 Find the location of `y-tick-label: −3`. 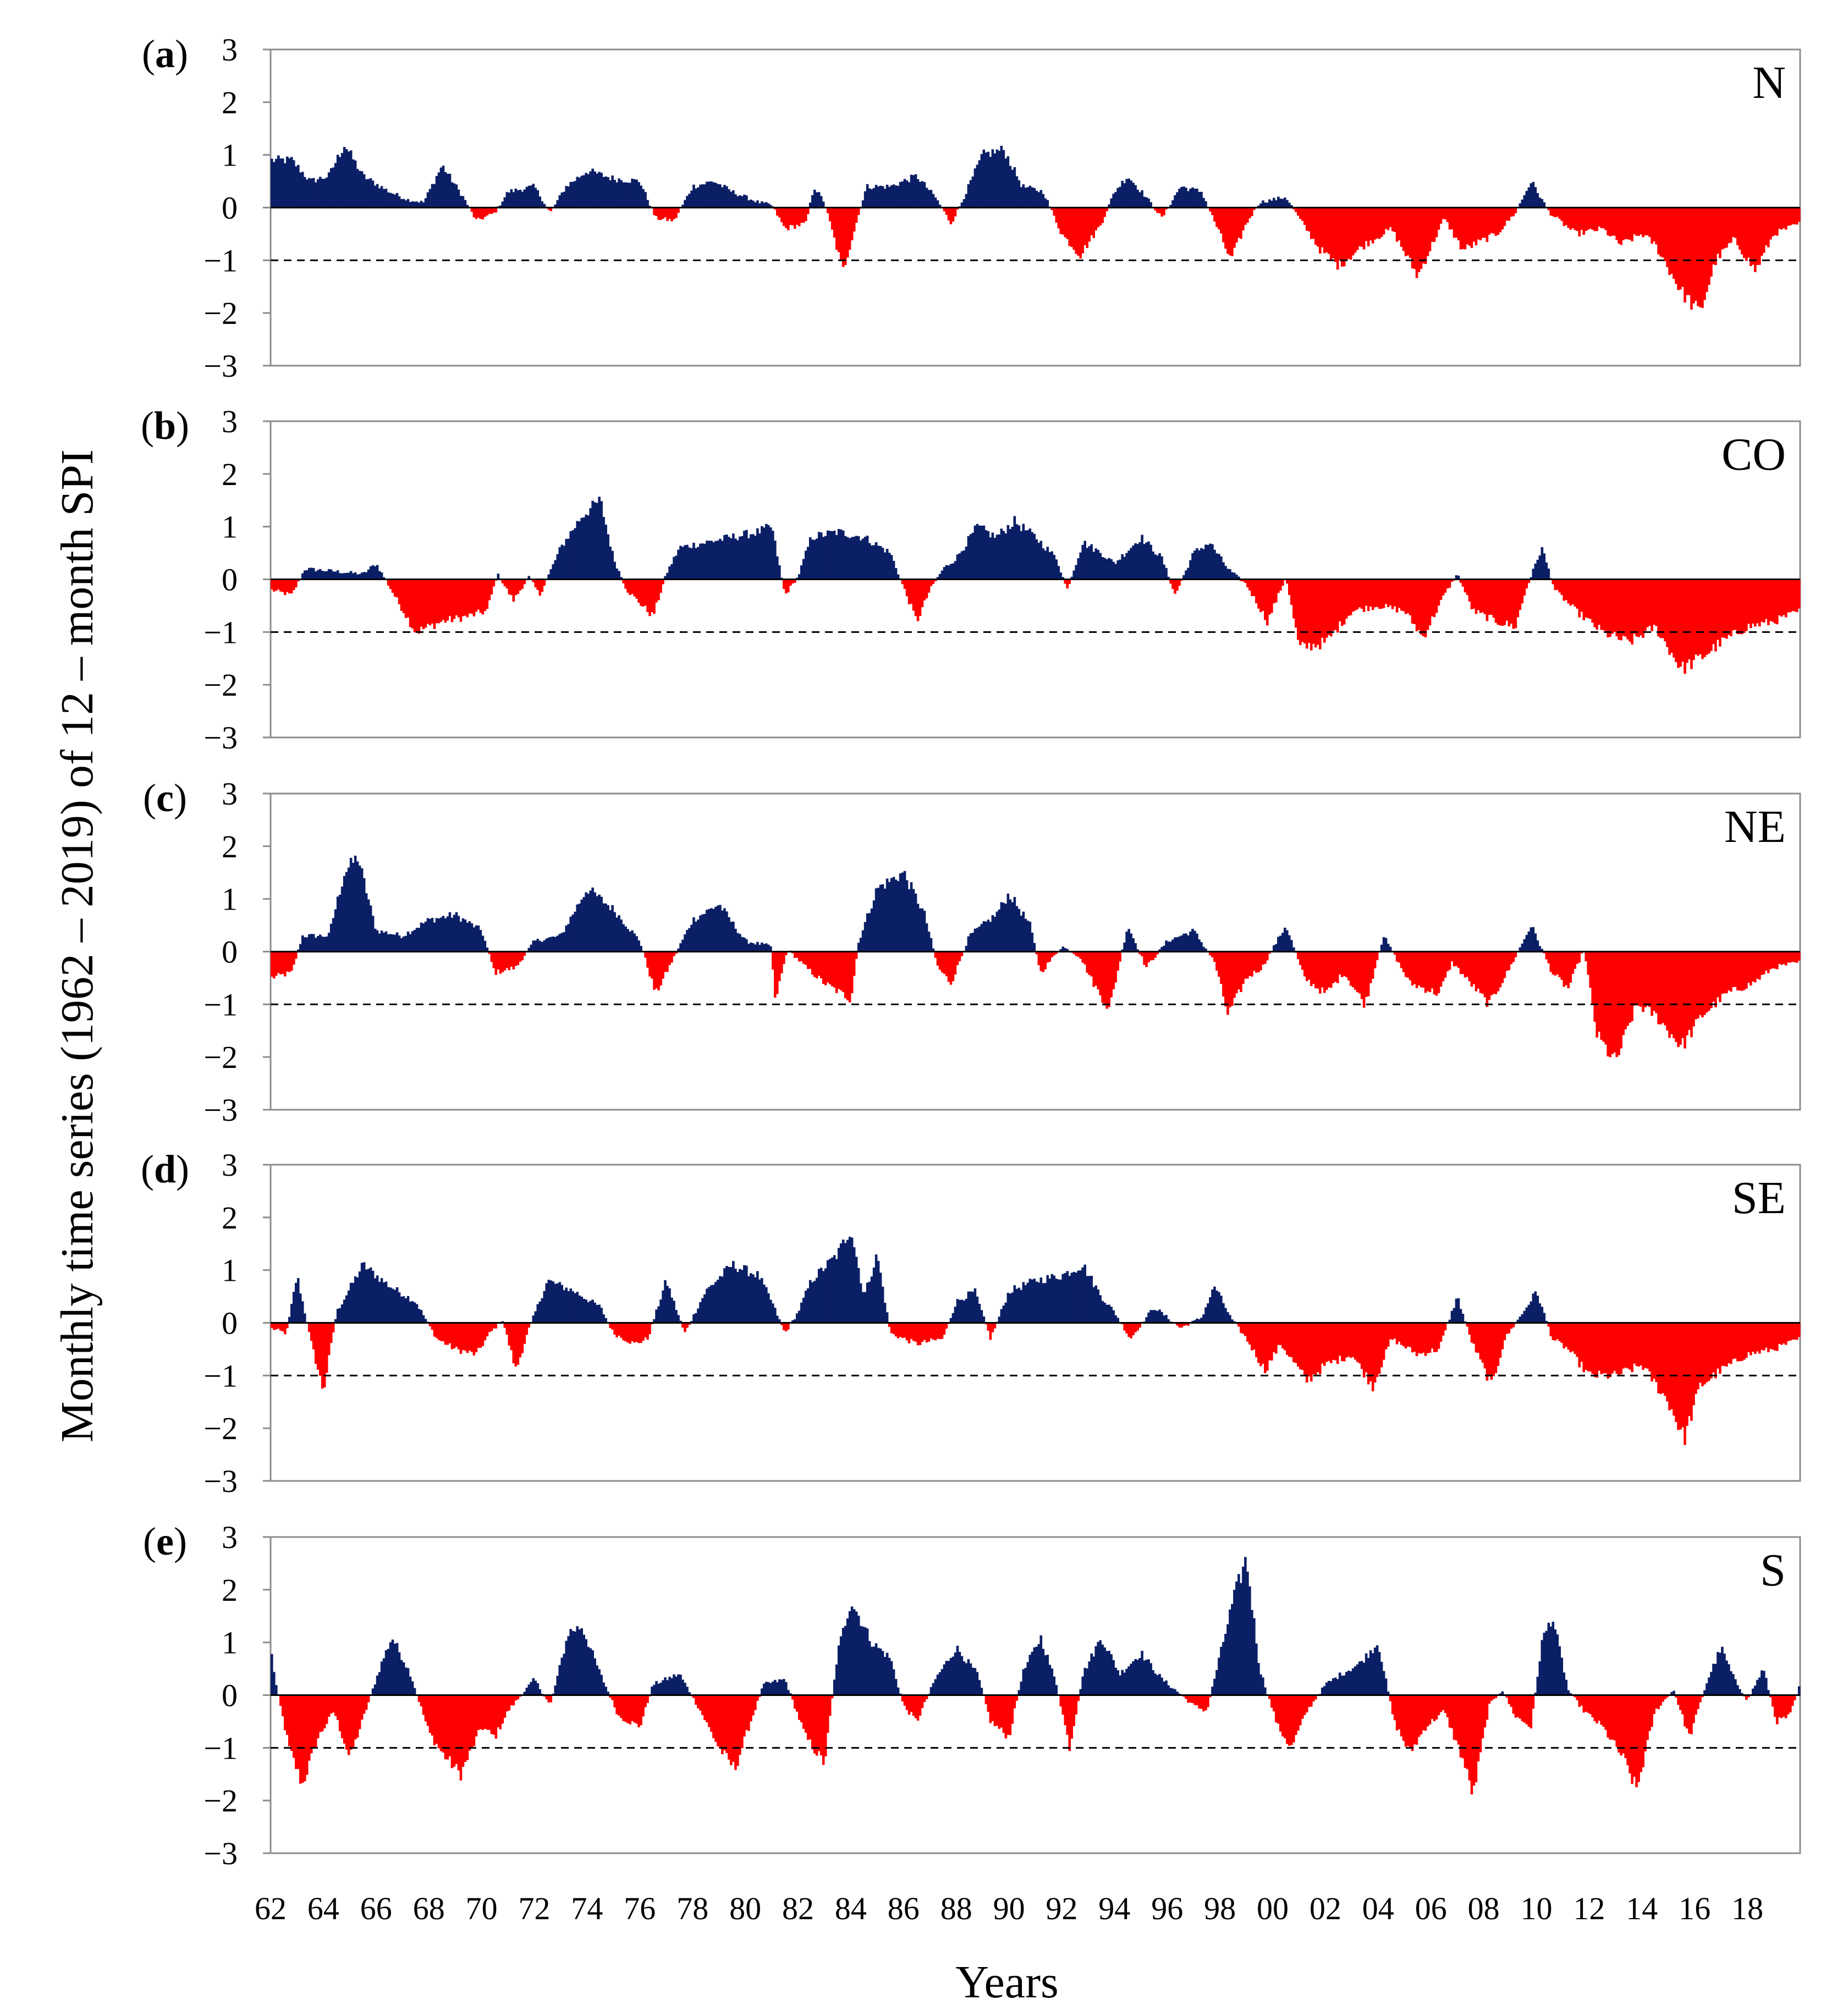

y-tick-label: −3 is located at coordinates (220, 1110).